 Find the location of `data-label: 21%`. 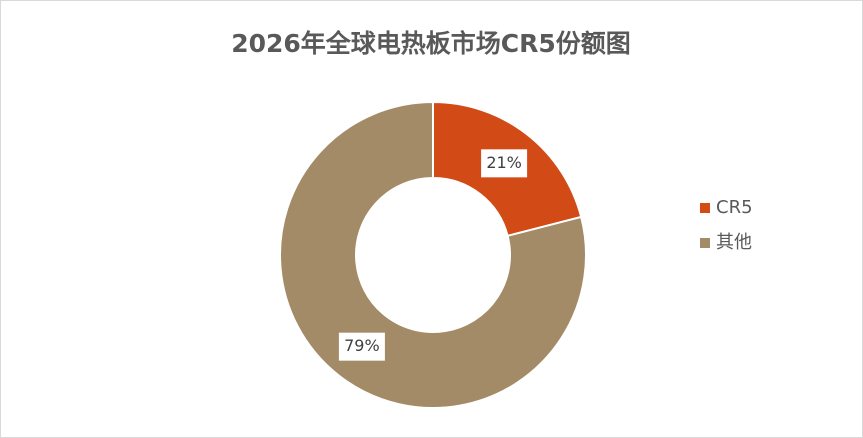

data-label: 21% is located at coordinates (504, 162).